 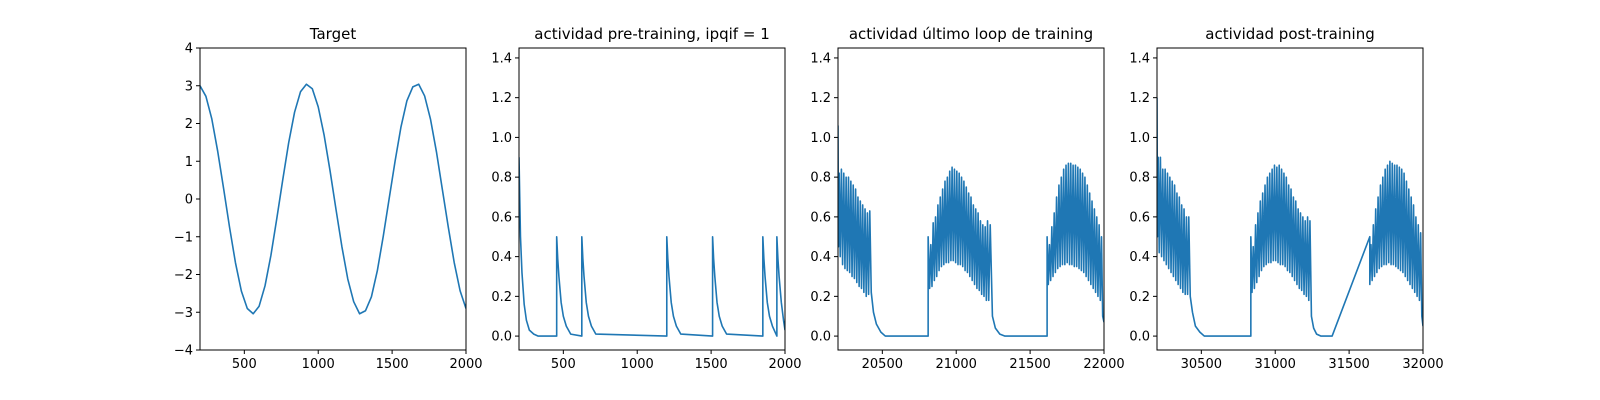 I want to click on y-tick-label: −1, so click(x=183, y=237).